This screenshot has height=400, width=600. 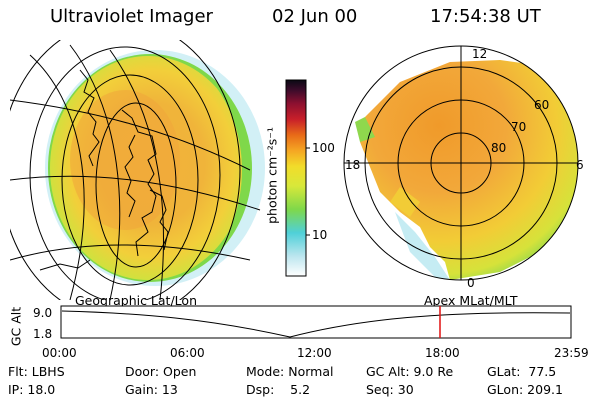 What do you see at coordinates (580, 165) in the screenshot?
I see `mlt-label-6: 6` at bounding box center [580, 165].